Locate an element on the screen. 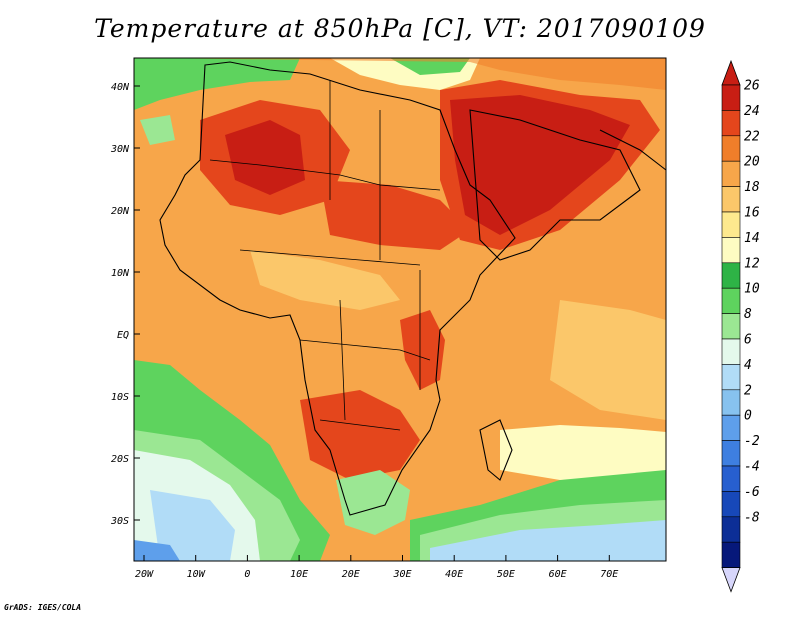 Image resolution: width=800 pixels, height=618 pixels. lon-tick-label: 30E is located at coordinates (401, 574).